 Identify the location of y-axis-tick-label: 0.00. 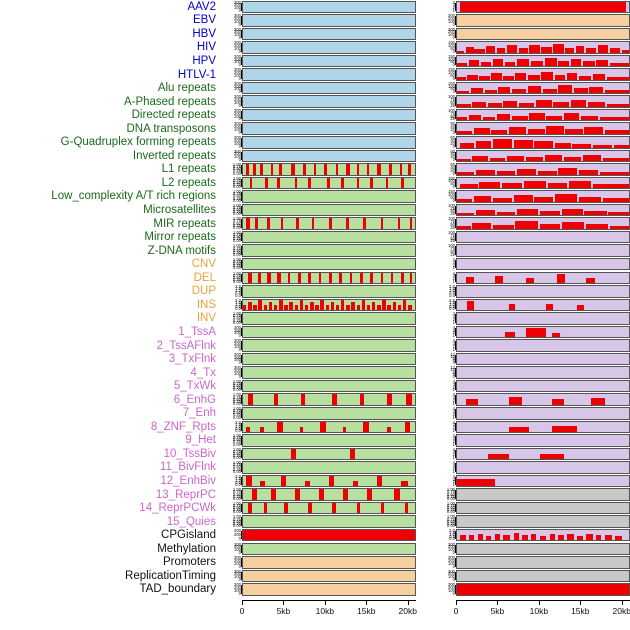
(236, 525).